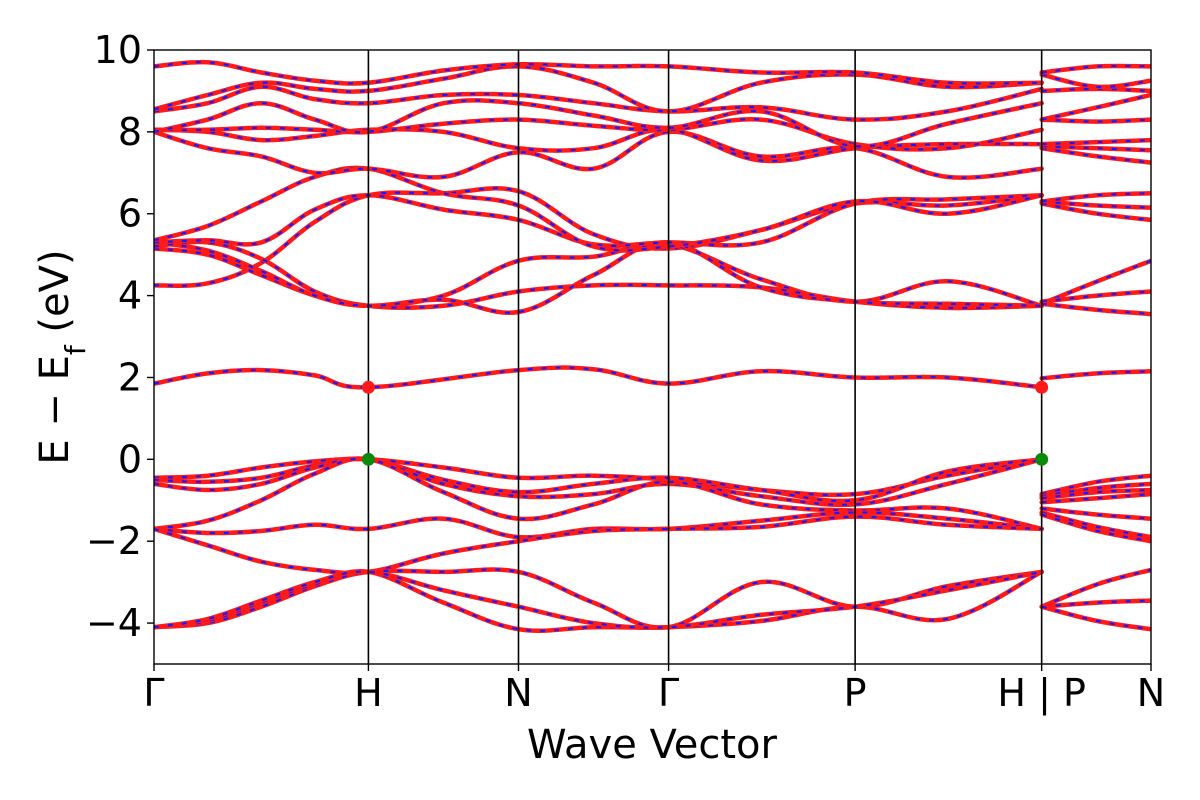  I want to click on band-edge-markers, so click(705, 423).